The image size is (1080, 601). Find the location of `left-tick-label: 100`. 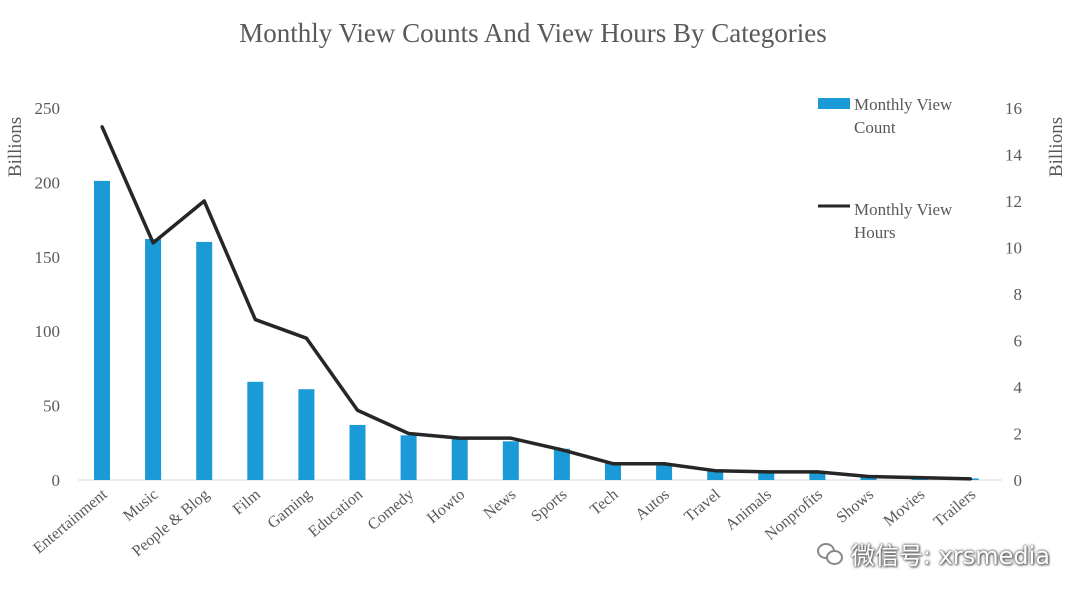

left-tick-label: 100 is located at coordinates (48, 331).